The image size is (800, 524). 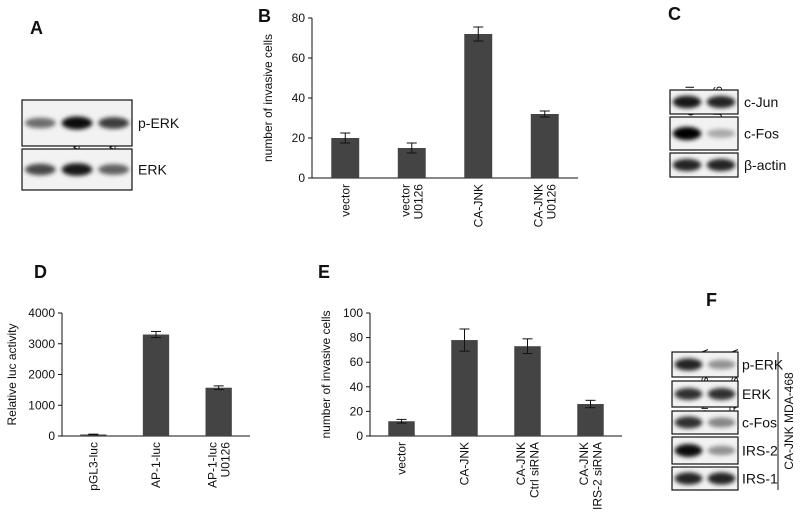 I want to click on panel-letter: B, so click(x=264, y=16).